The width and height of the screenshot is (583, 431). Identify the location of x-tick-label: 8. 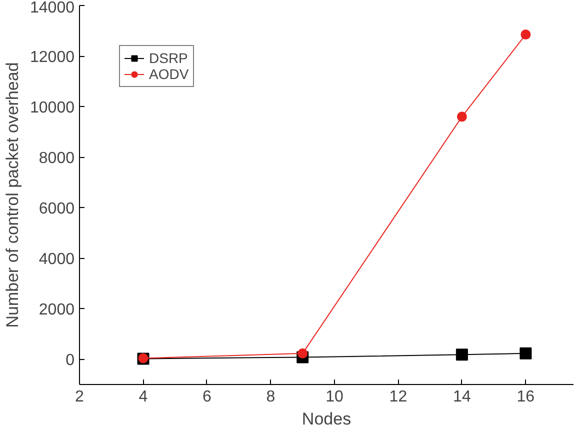
(271, 397).